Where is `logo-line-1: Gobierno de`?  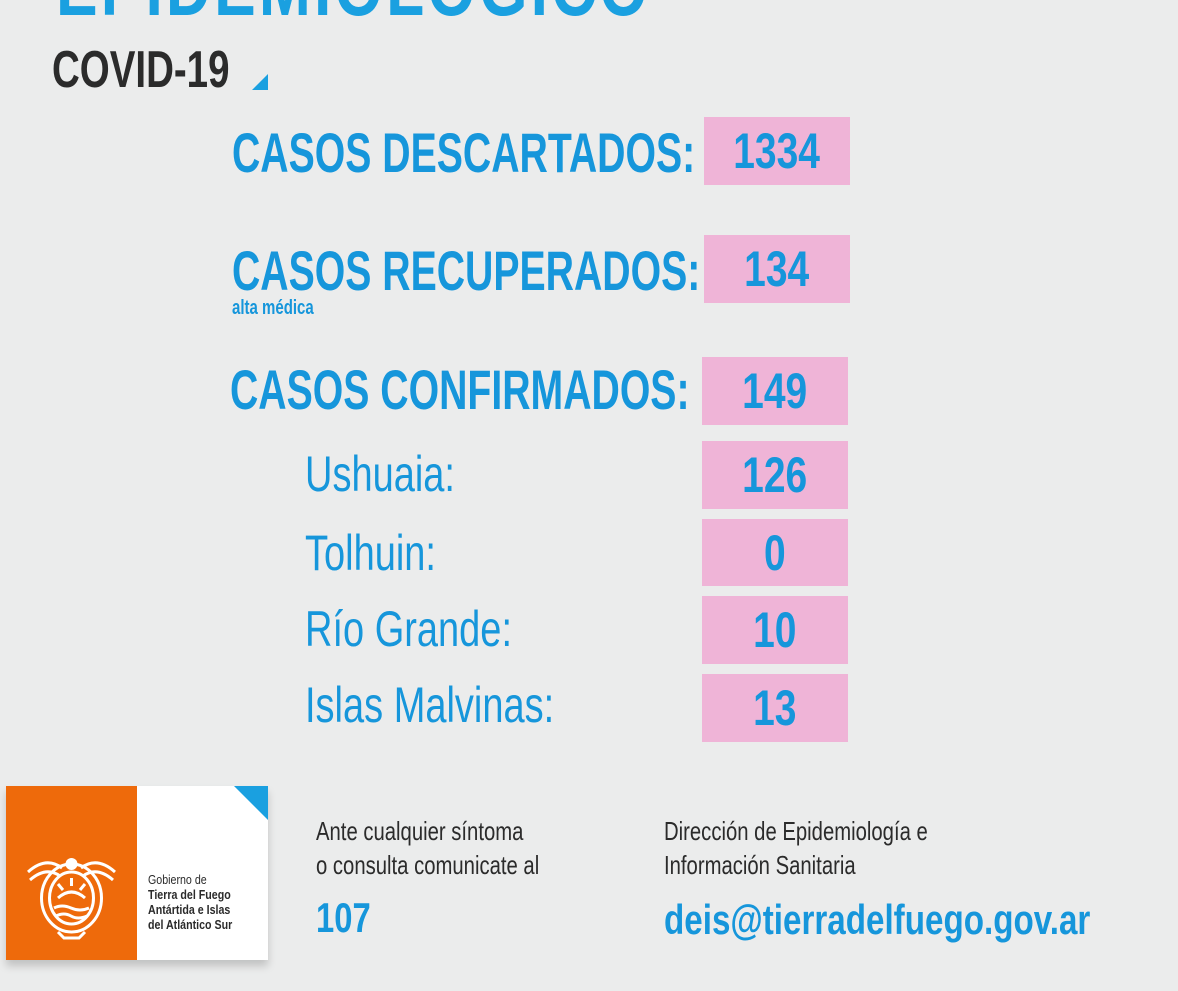 logo-line-1: Gobierno de is located at coordinates (177, 879).